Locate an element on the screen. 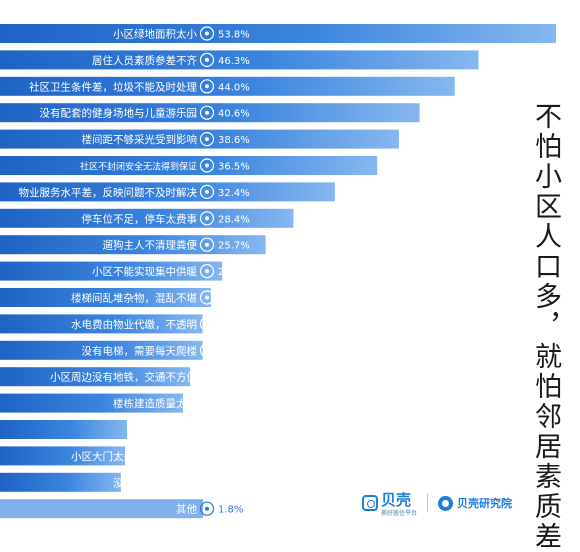 This screenshot has height=552, width=580. wrench-icon-dot is located at coordinates (207, 191).